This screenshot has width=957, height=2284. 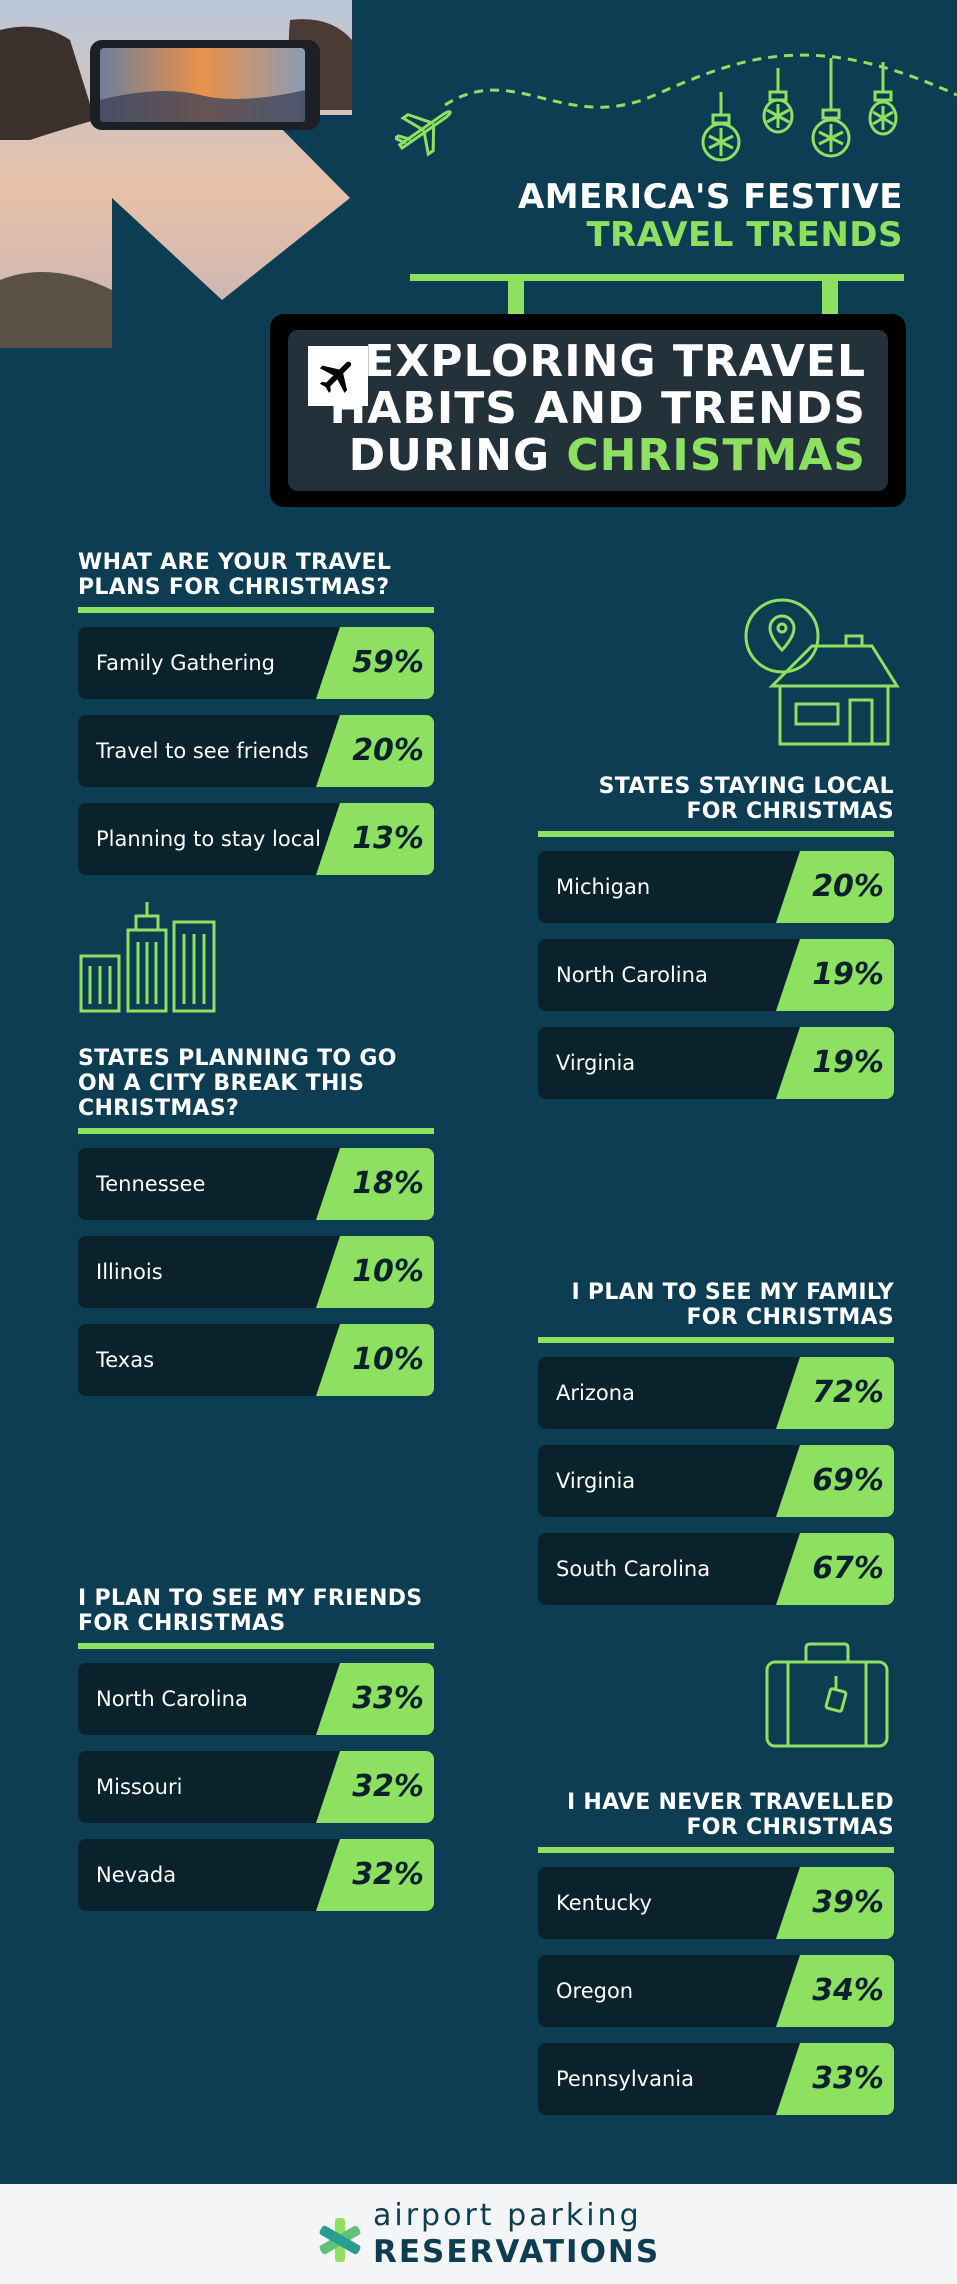 I want to click on stat-label: Illinois, so click(x=129, y=1272).